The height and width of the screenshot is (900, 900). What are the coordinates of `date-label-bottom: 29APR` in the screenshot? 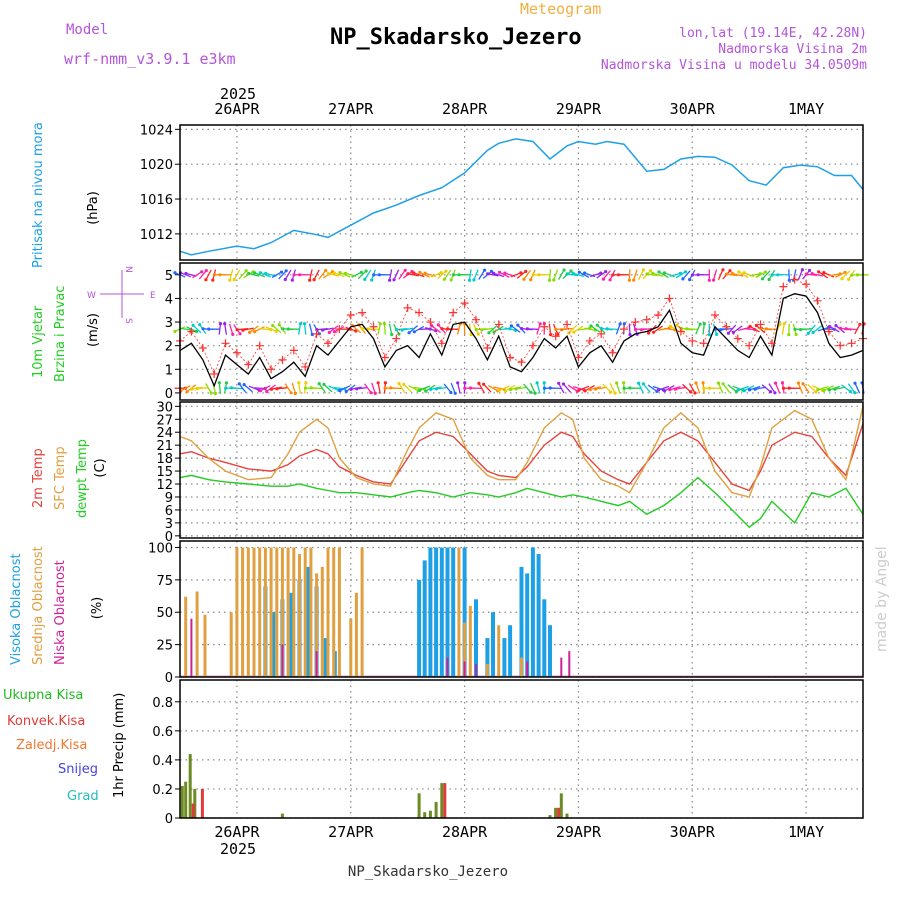 It's located at (579, 832).